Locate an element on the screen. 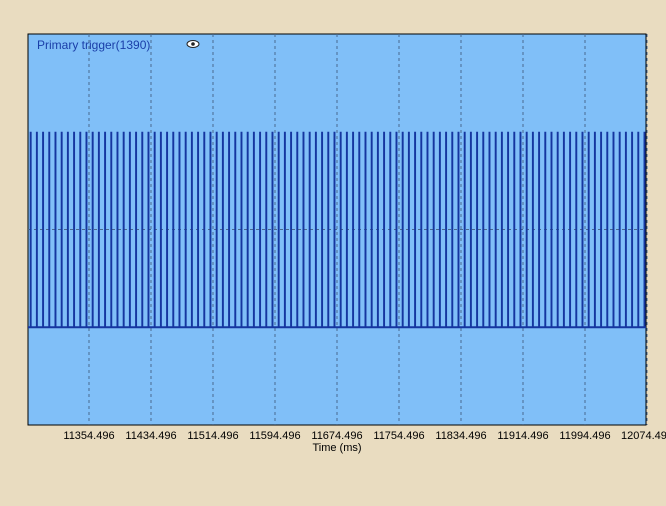 The height and width of the screenshot is (506, 666). x-tick-label: 11674.496 is located at coordinates (336, 436).